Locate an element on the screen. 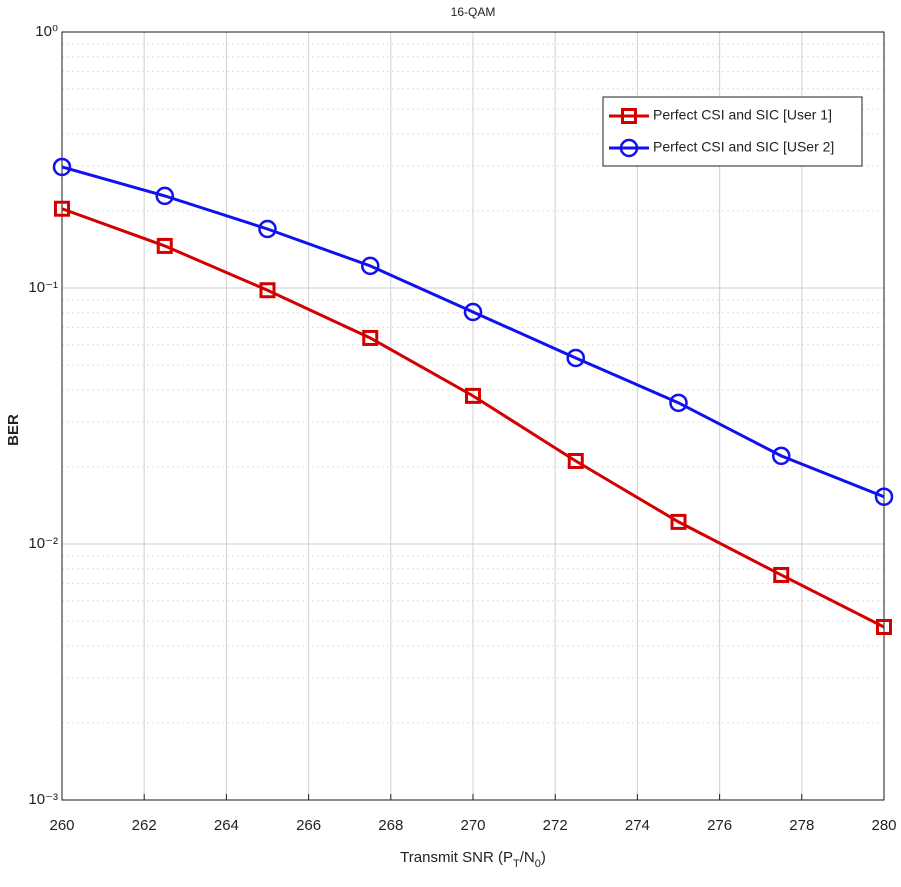  x-tick-label: 276 is located at coordinates (719, 825).